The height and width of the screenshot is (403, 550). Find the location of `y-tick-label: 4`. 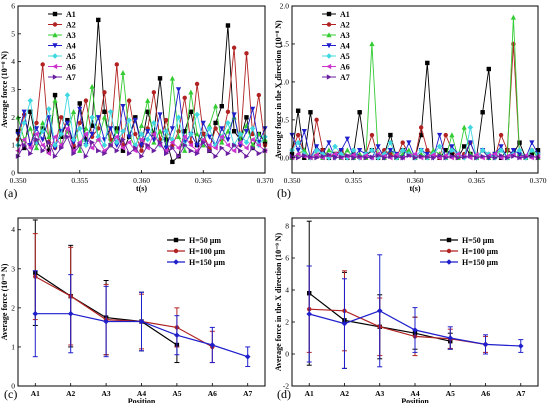

y-tick-label: 4 is located at coordinates (287, 290).